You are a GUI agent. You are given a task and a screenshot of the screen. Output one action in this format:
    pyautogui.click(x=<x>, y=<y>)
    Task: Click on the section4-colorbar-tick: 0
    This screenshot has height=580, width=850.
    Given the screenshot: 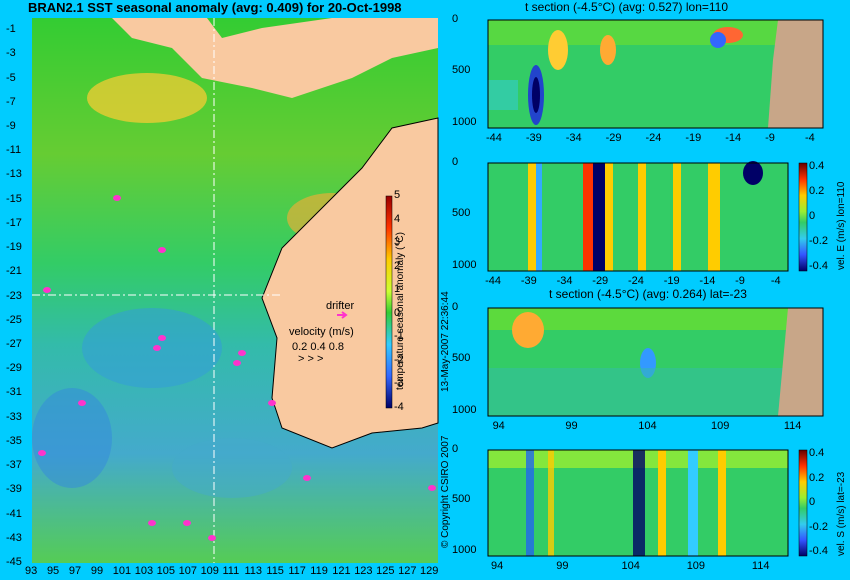 What is the action you would take?
    pyautogui.click(x=812, y=502)
    